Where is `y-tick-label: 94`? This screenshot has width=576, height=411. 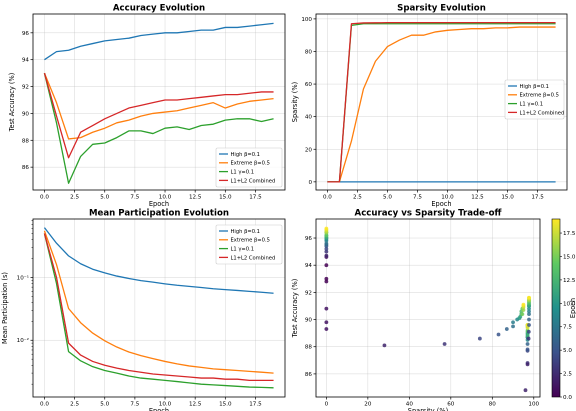
y-tick-label: 94 is located at coordinates (309, 266).